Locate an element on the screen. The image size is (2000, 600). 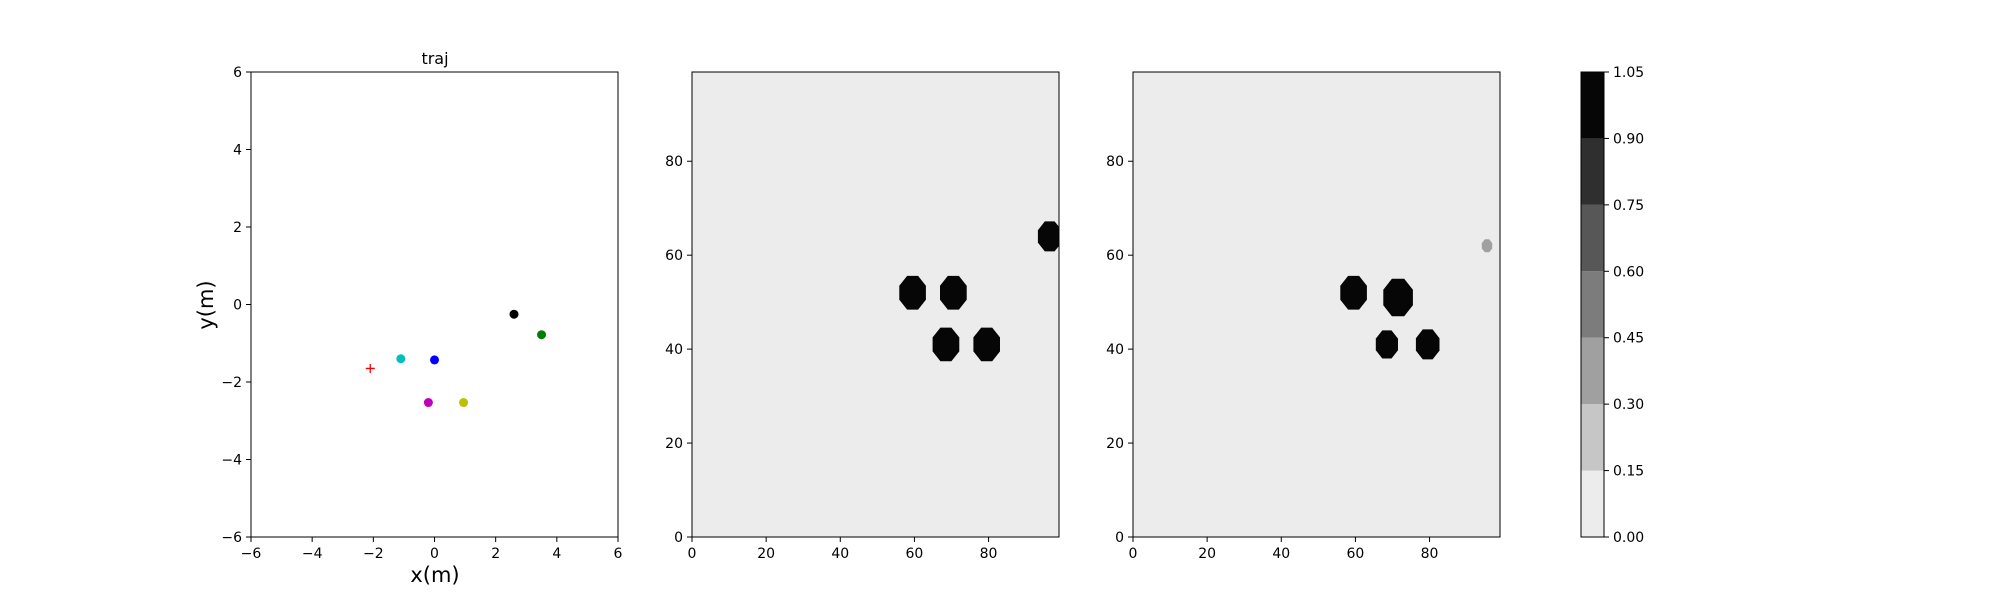
map1-blobs is located at coordinates (979, 291).